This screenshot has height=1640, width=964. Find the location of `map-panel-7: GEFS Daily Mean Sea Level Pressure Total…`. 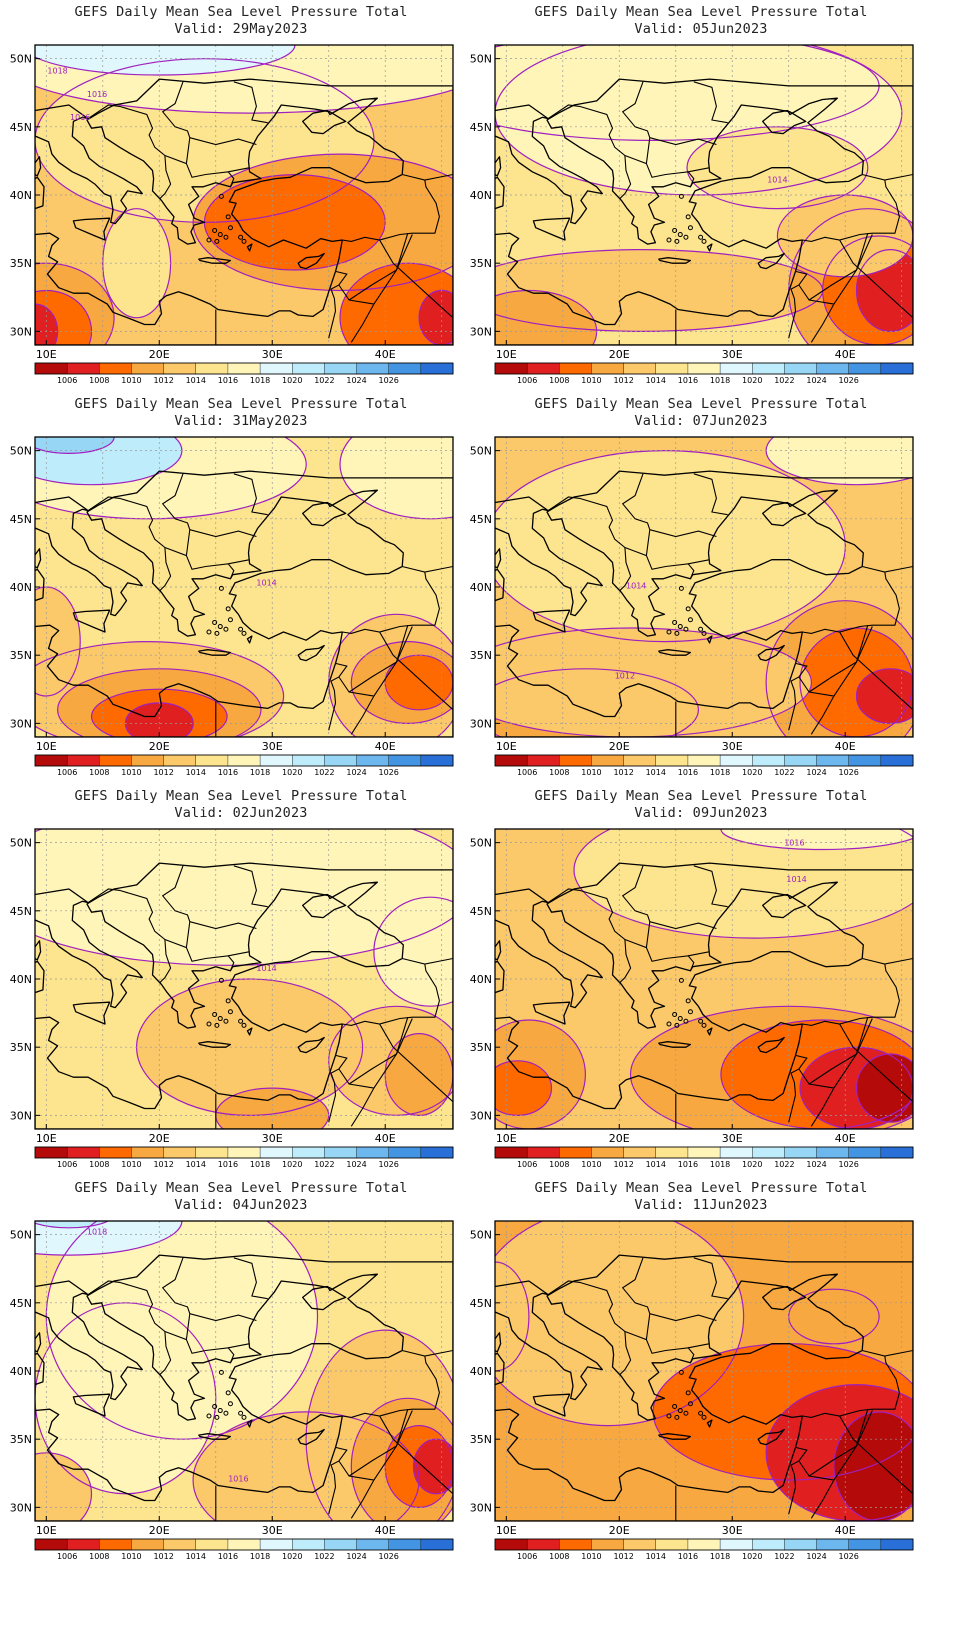

map-panel-7: GEFS Daily Mean Sea Level Pressure Total… is located at coordinates (241, 1381).